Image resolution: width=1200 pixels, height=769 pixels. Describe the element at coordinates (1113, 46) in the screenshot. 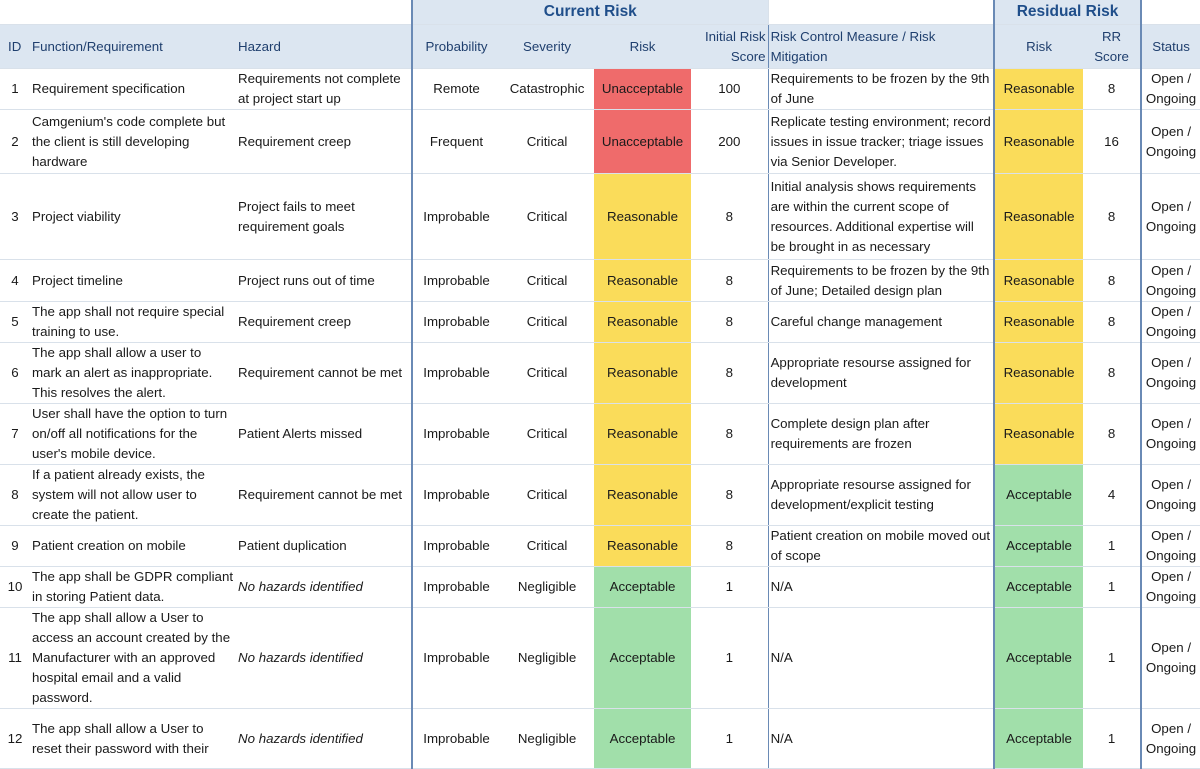

I see `col-header-rr-score: RR Score` at that location.